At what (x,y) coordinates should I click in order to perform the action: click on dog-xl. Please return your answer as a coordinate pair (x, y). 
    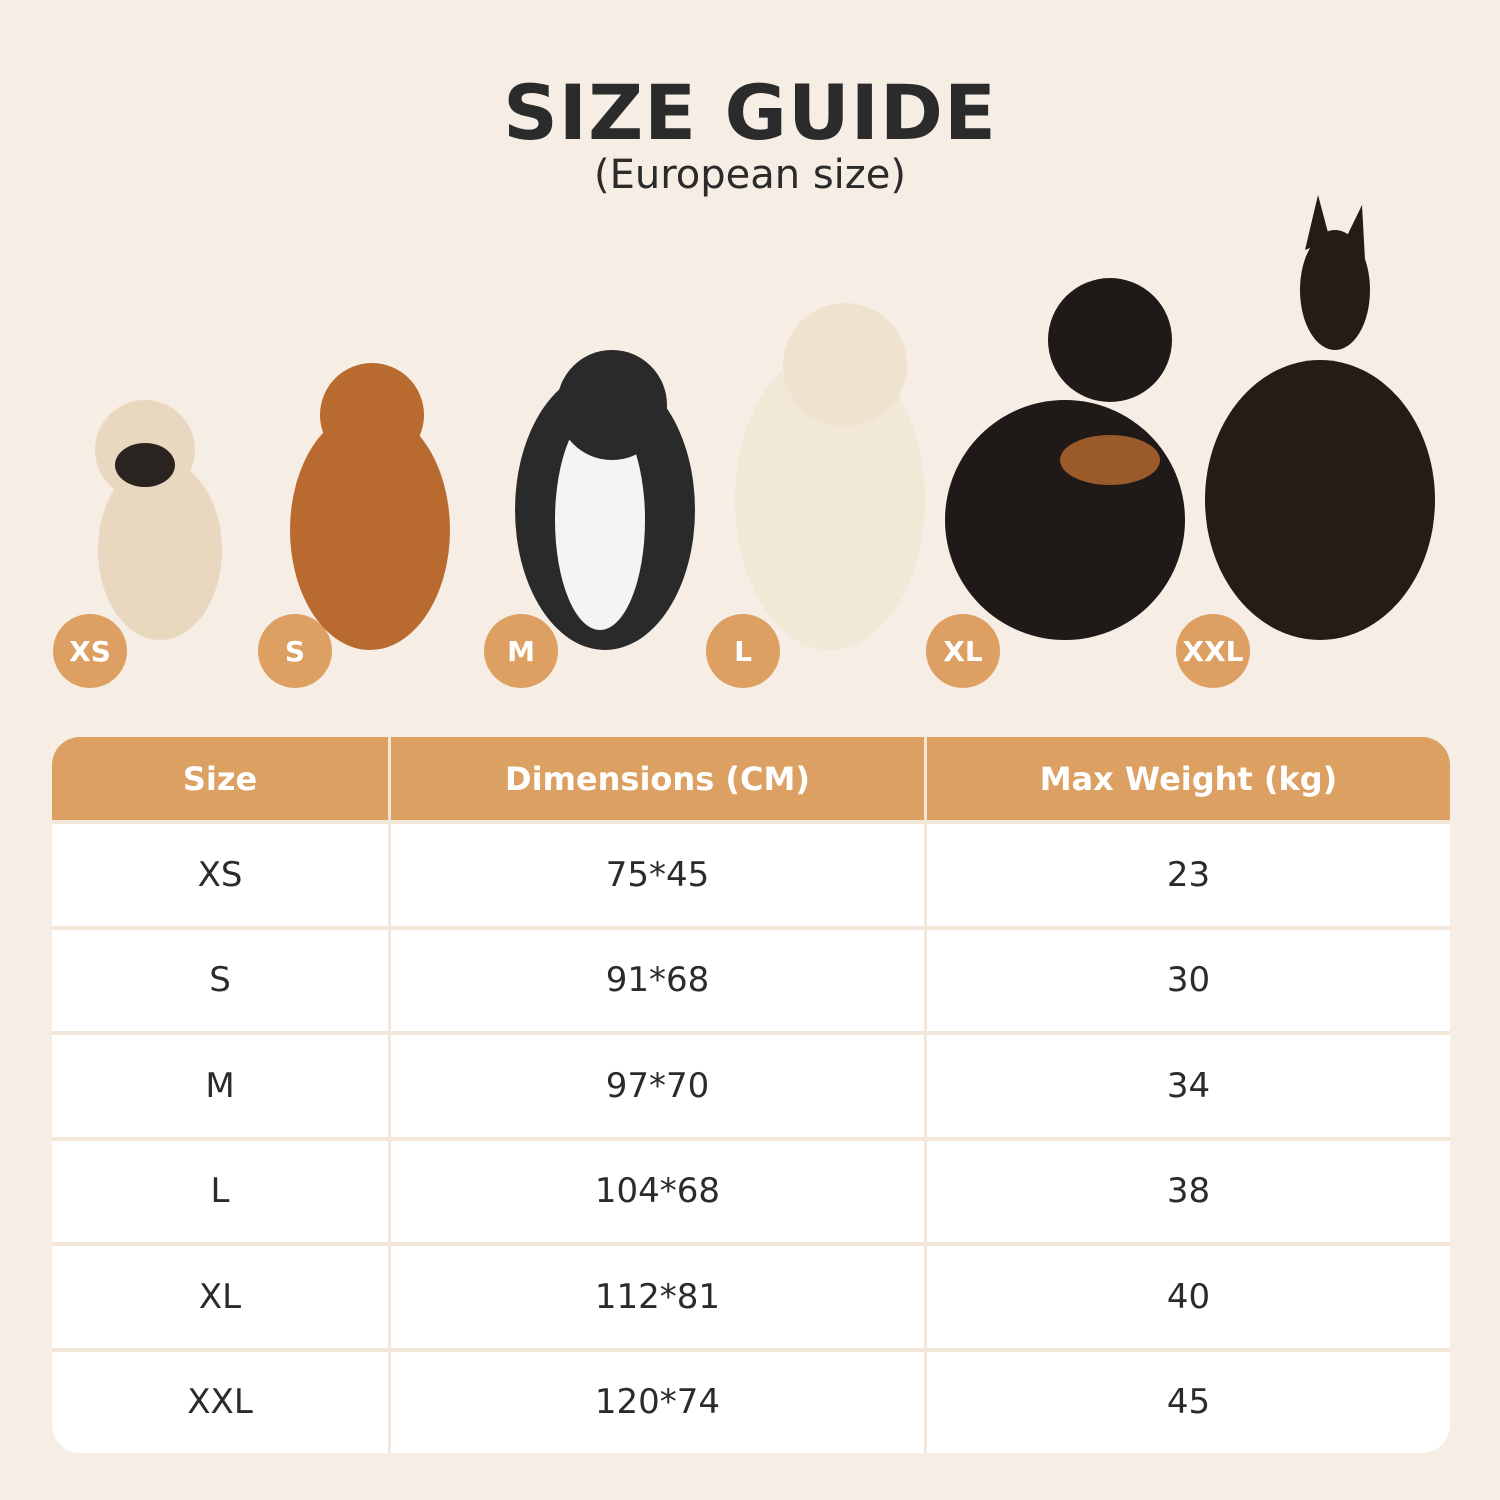
    Looking at the image, I should click on (1065, 459).